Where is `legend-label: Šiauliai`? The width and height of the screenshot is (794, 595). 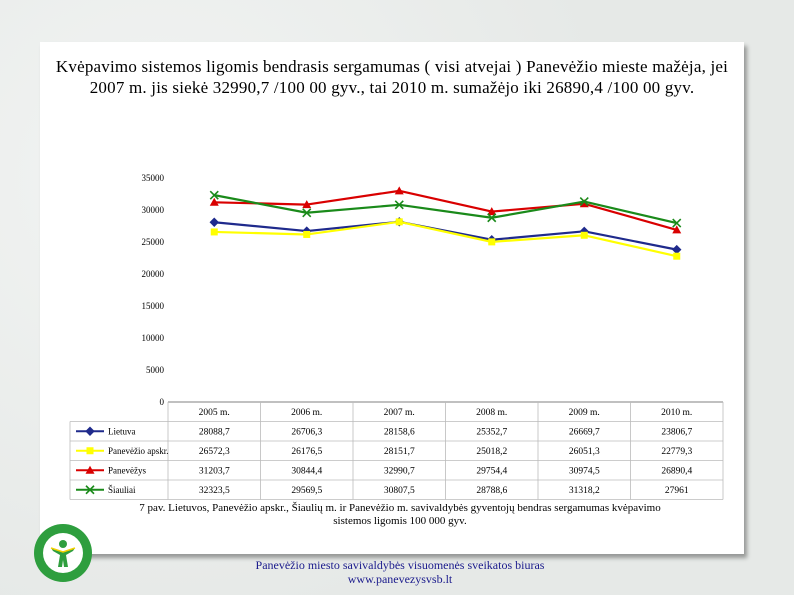 legend-label: Šiauliai is located at coordinates (122, 490).